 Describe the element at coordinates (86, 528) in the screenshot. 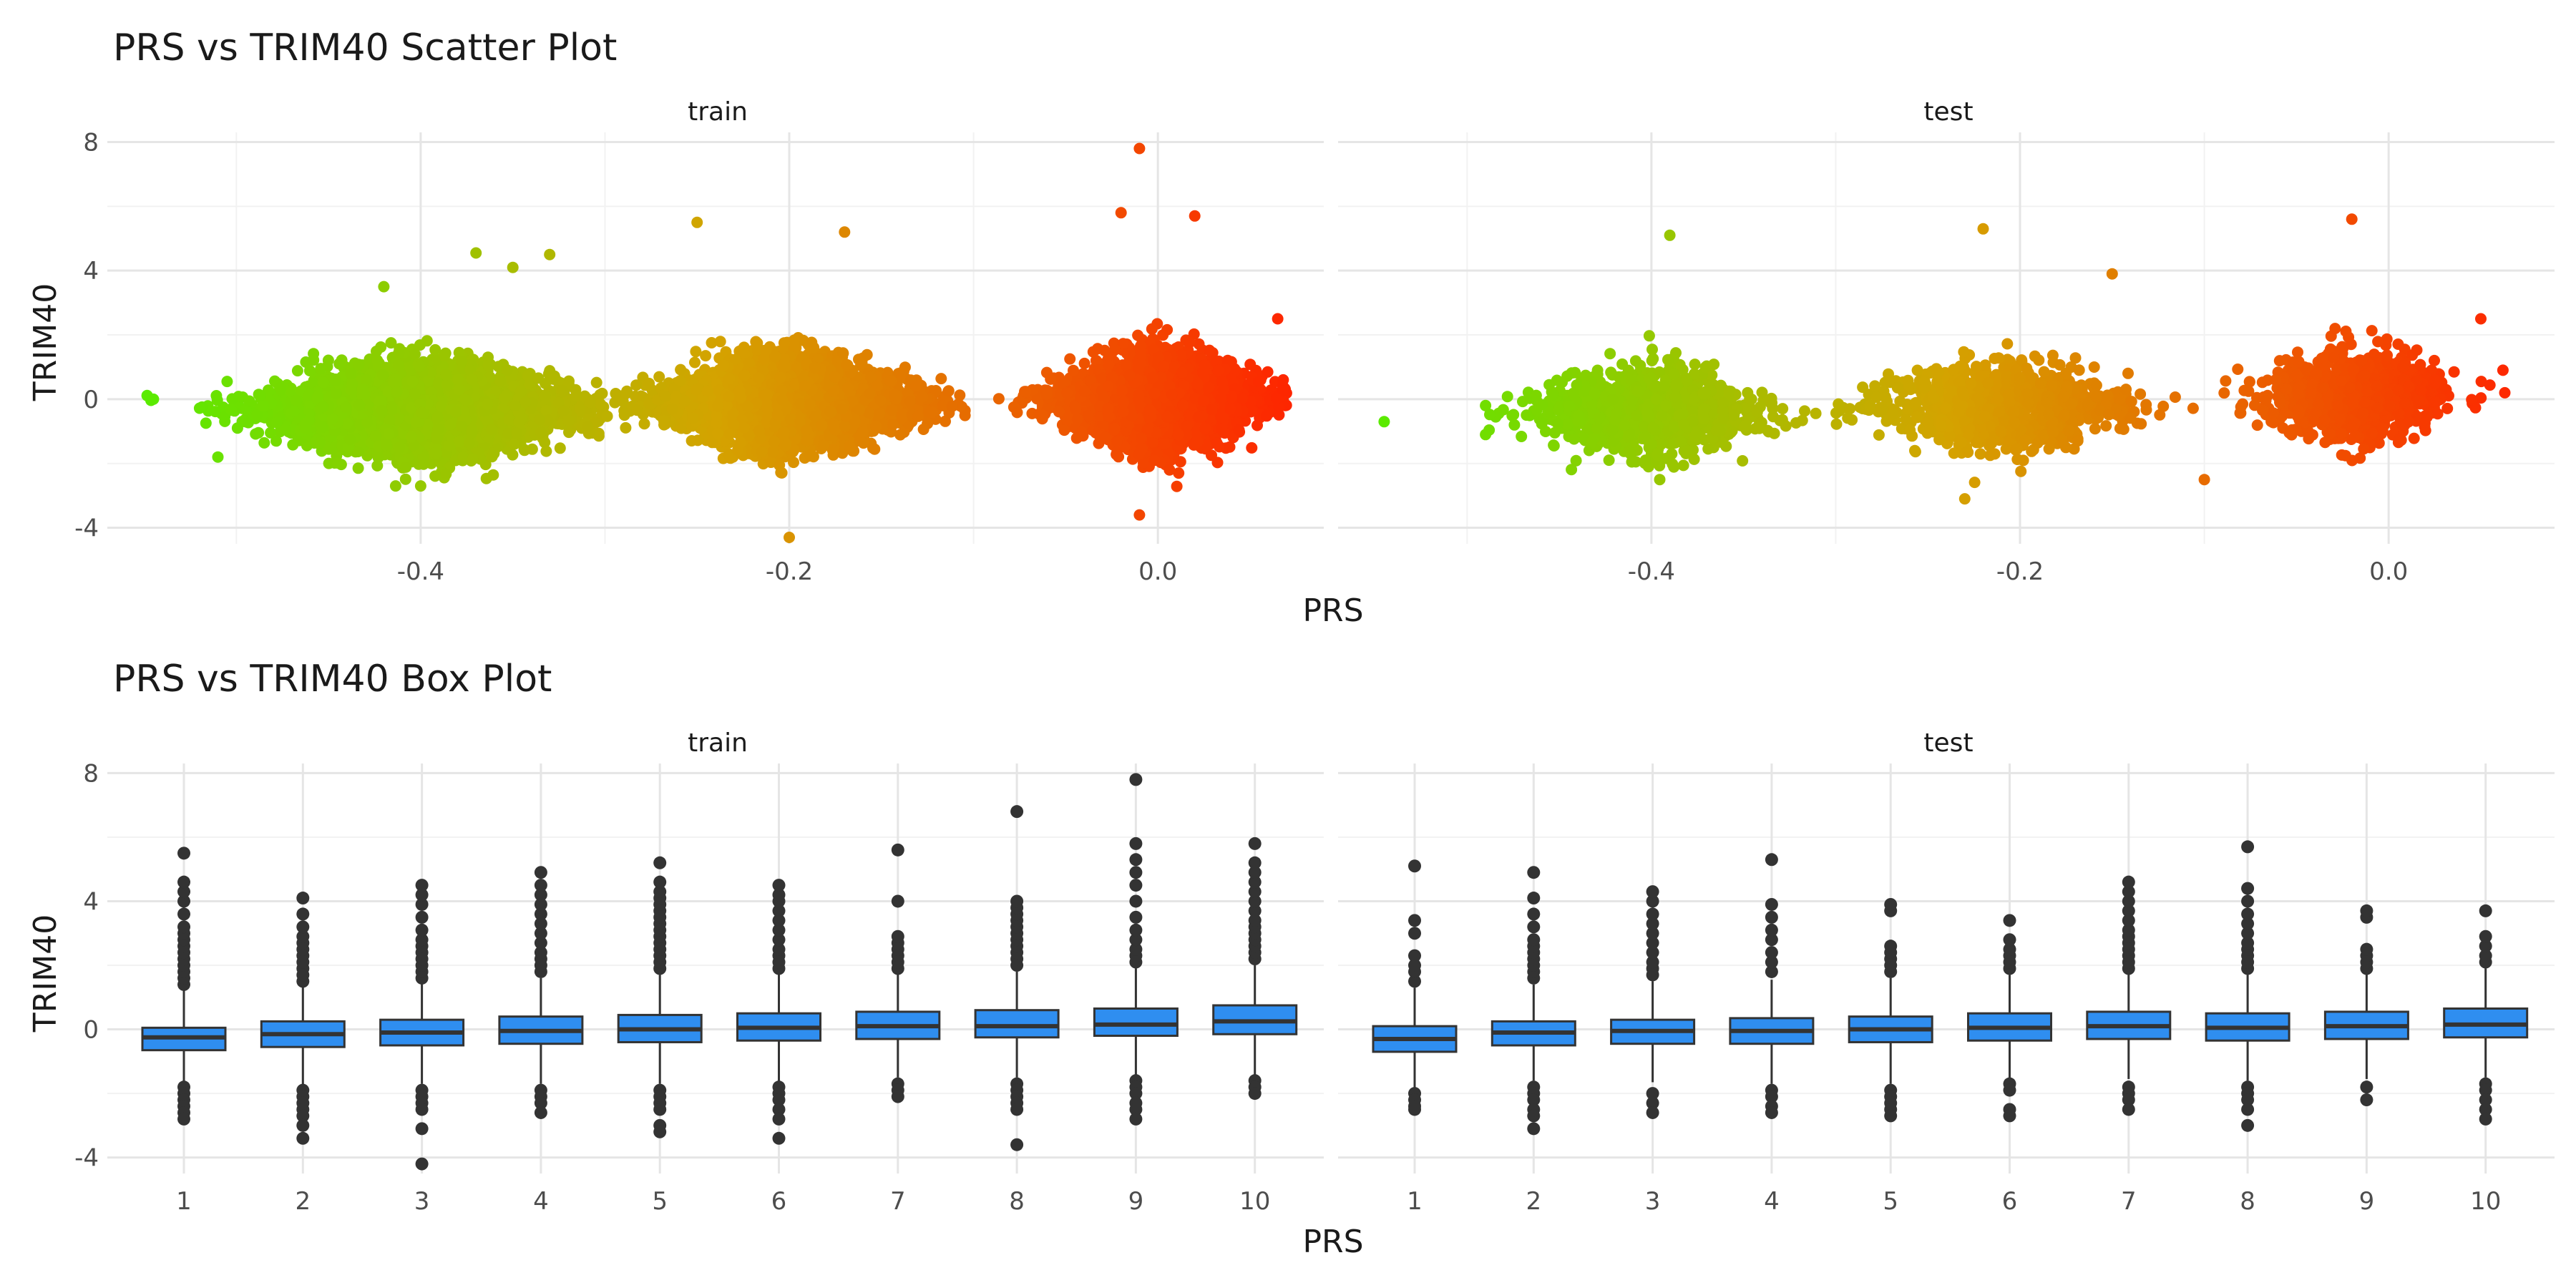

I see `scatter-y-tick-label: -4` at that location.